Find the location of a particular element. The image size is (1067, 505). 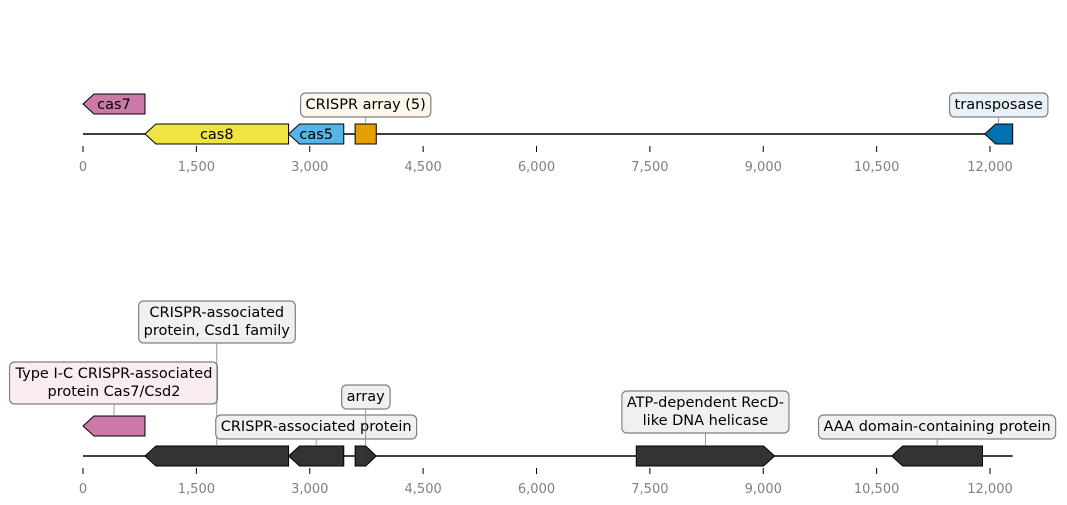

feature-cas8: cas8 is located at coordinates (217, 134).